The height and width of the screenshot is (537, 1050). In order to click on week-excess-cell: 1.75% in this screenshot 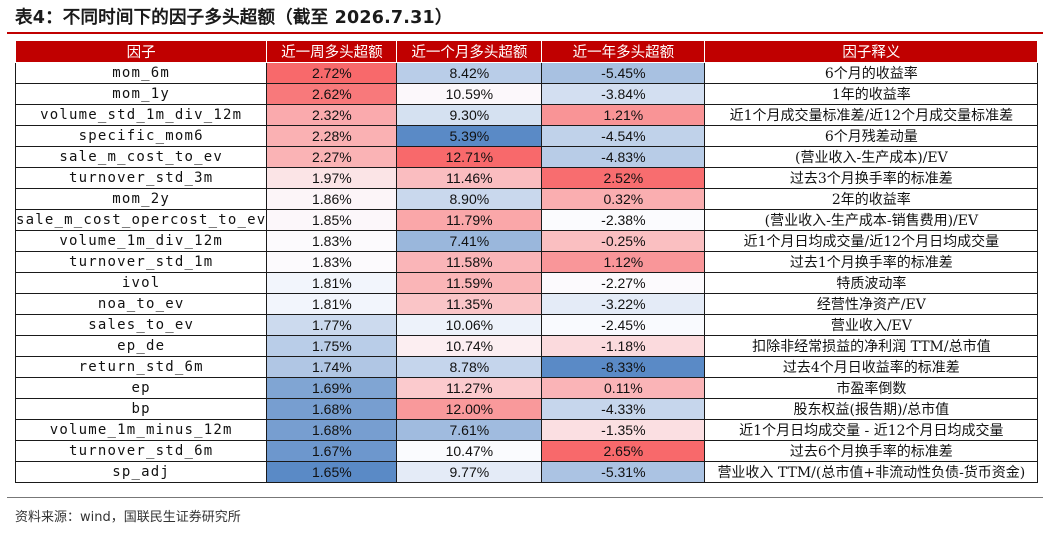, I will do `click(332, 346)`.